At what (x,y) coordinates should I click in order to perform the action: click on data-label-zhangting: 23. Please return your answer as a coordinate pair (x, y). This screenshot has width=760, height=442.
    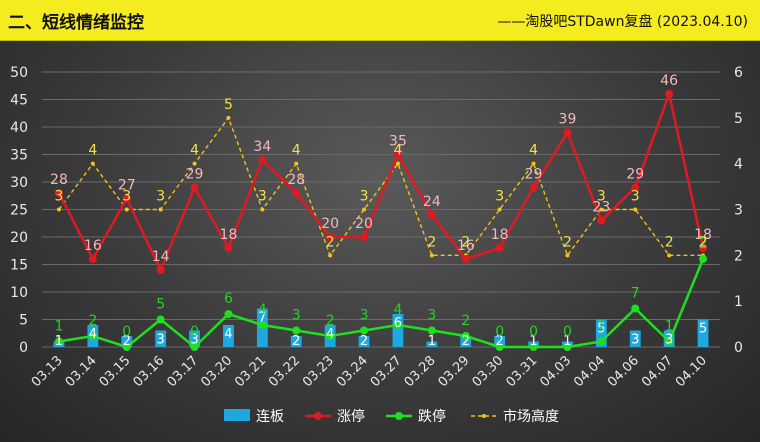
    Looking at the image, I should click on (601, 208).